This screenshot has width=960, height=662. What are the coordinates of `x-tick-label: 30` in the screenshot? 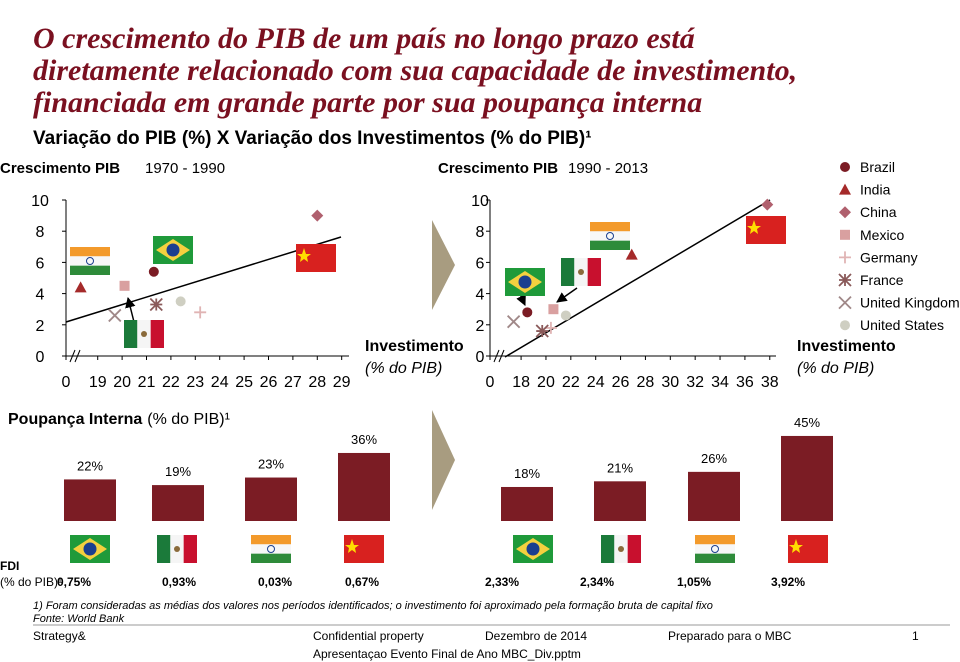 It's located at (670, 382).